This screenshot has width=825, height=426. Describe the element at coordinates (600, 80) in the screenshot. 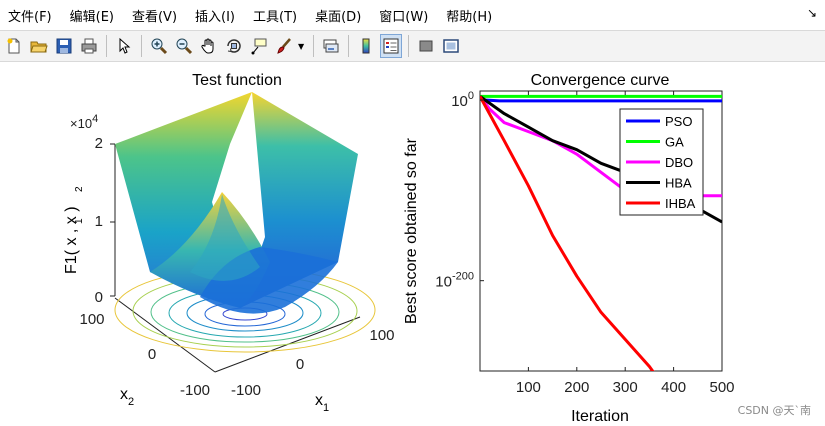

I see `chart-title: Convergence curve` at that location.